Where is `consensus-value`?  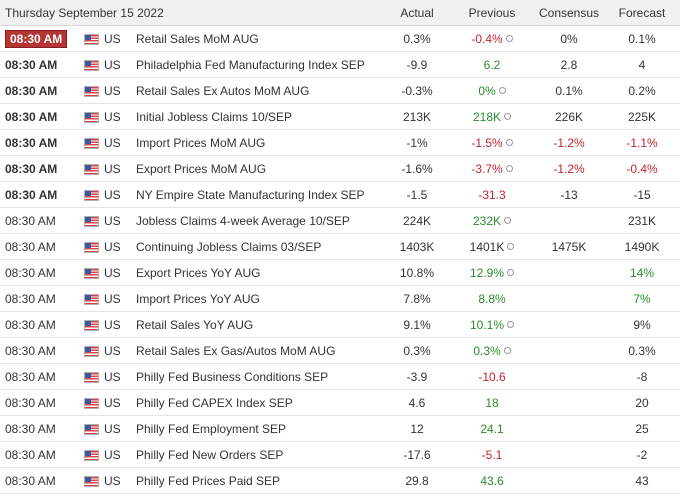
consensus-value is located at coordinates (569, 272).